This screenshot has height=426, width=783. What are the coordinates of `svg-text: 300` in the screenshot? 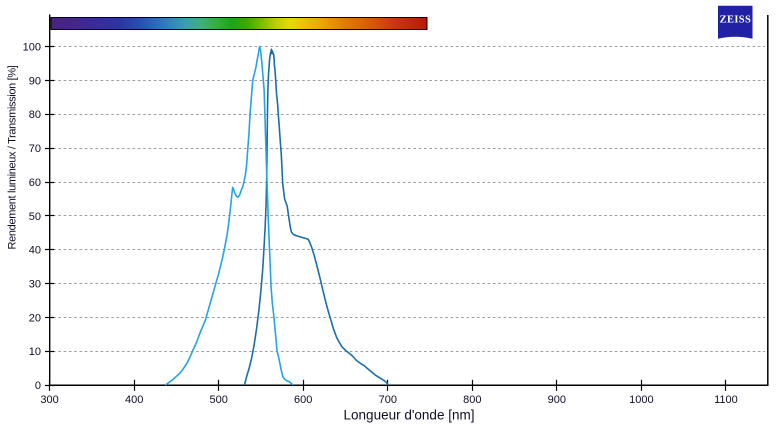 It's located at (49, 400).